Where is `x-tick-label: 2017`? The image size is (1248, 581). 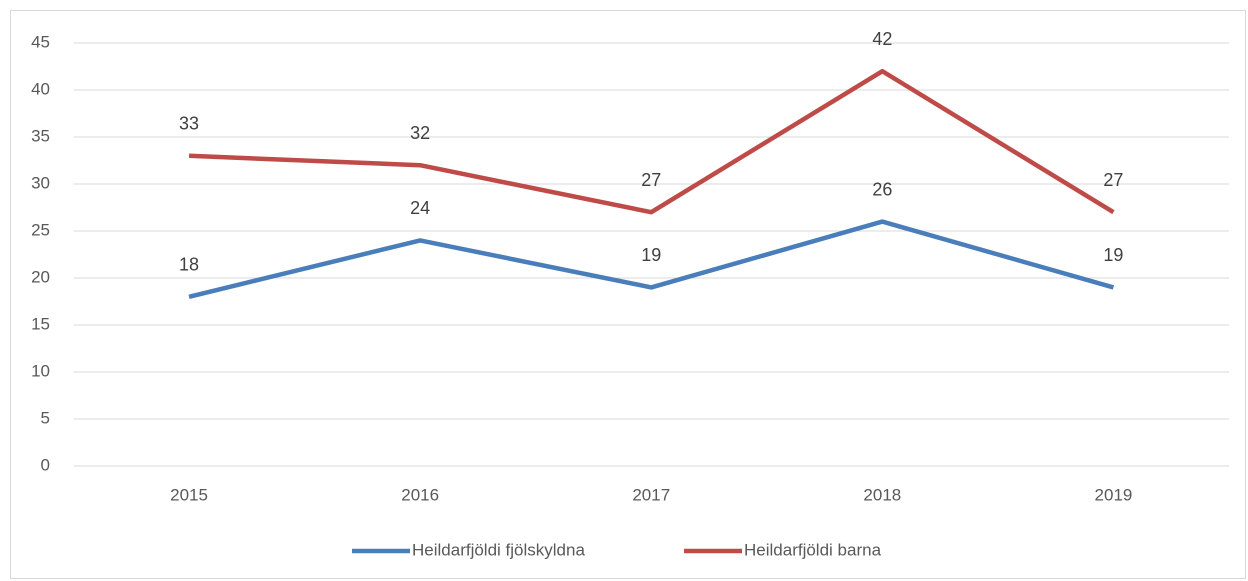 x-tick-label: 2017 is located at coordinates (651, 494).